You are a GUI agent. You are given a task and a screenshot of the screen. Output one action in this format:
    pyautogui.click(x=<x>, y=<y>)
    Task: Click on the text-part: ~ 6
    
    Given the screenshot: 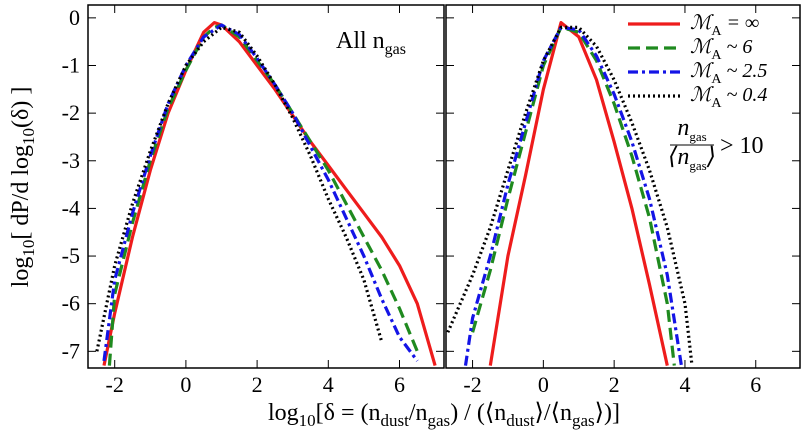 What is the action you would take?
    pyautogui.click(x=737, y=47)
    